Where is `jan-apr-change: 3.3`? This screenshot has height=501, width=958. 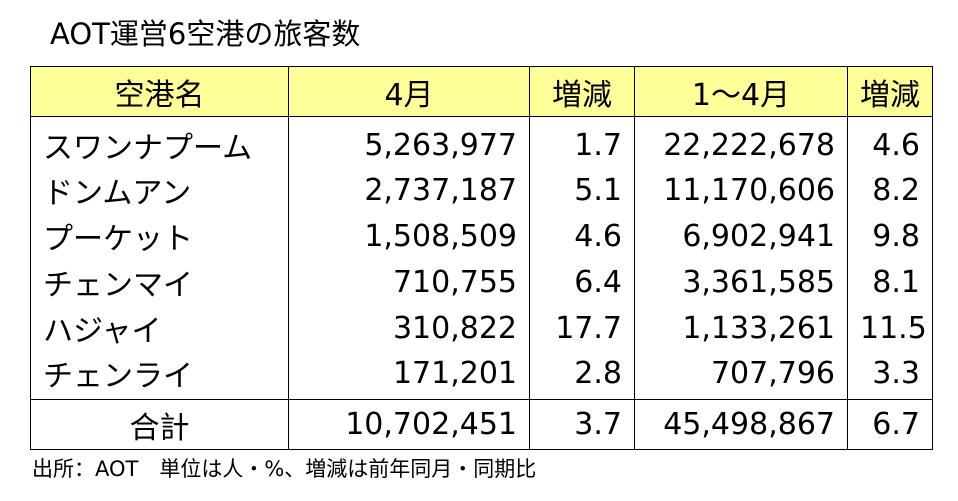 jan-apr-change: 3.3 is located at coordinates (890, 375).